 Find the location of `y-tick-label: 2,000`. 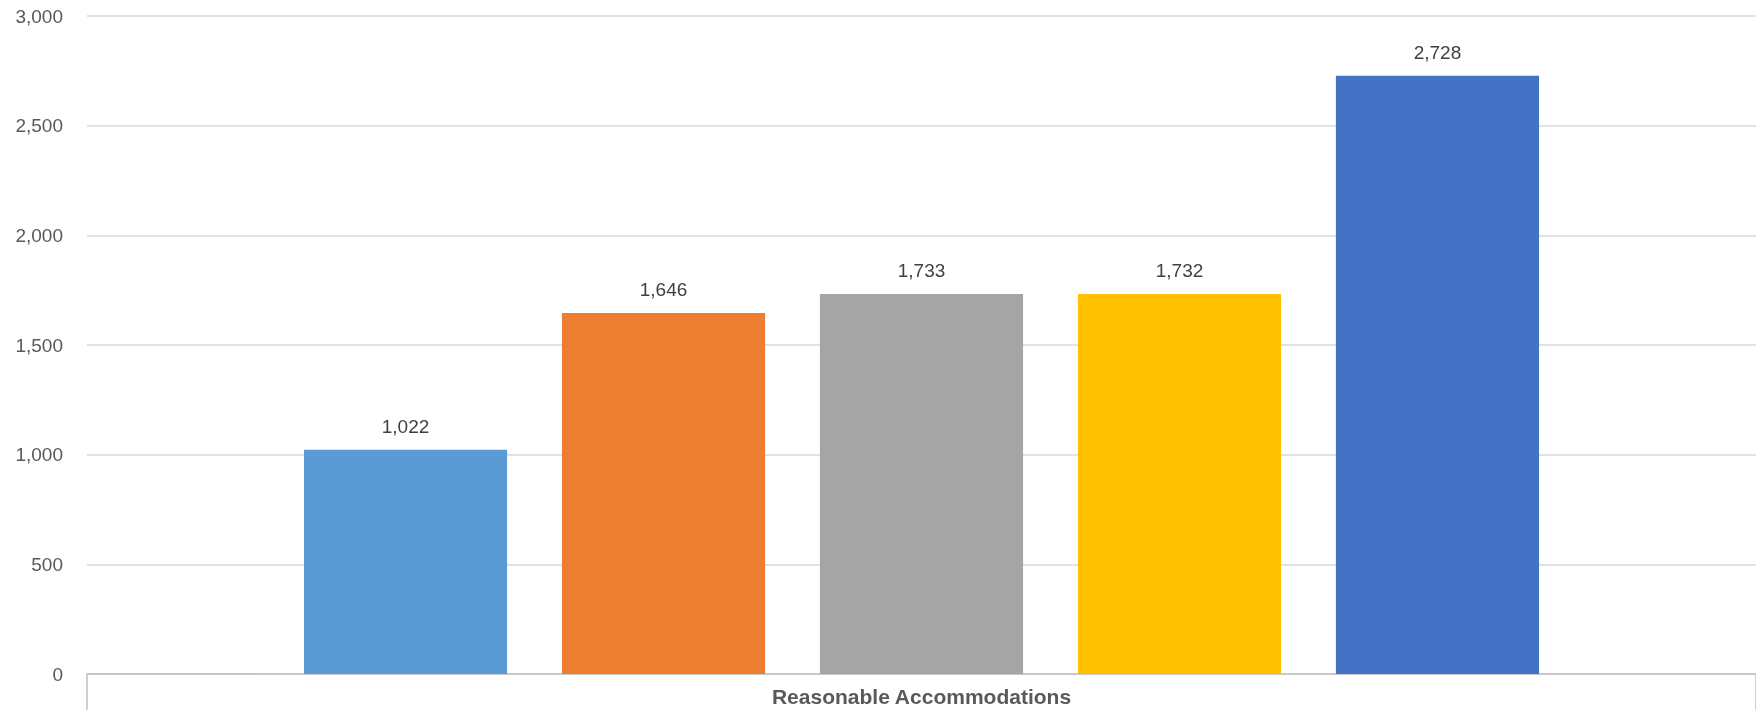

y-tick-label: 2,000 is located at coordinates (39, 235).